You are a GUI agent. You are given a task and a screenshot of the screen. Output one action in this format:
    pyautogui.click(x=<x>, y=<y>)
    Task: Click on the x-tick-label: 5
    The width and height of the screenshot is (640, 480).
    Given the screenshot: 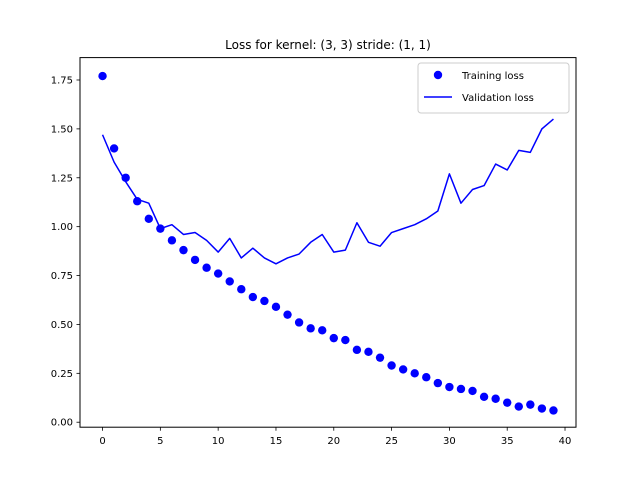 What is the action you would take?
    pyautogui.click(x=160, y=441)
    